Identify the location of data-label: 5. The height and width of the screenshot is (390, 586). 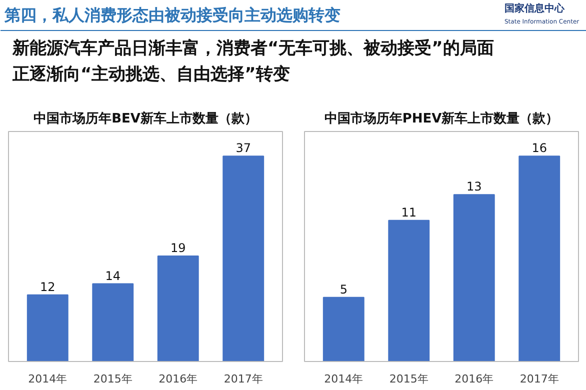
(344, 289).